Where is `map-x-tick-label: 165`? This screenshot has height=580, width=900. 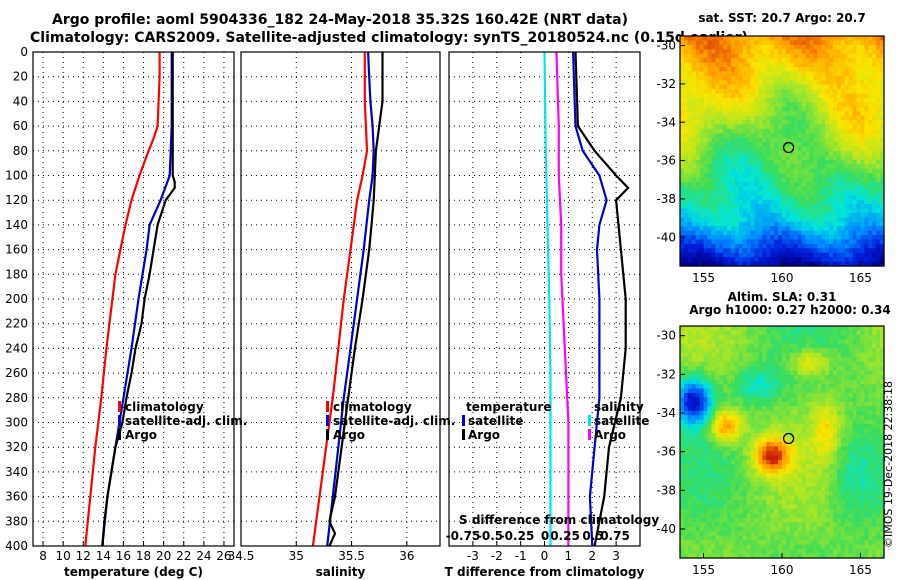 map-x-tick-label: 165 is located at coordinates (860, 278).